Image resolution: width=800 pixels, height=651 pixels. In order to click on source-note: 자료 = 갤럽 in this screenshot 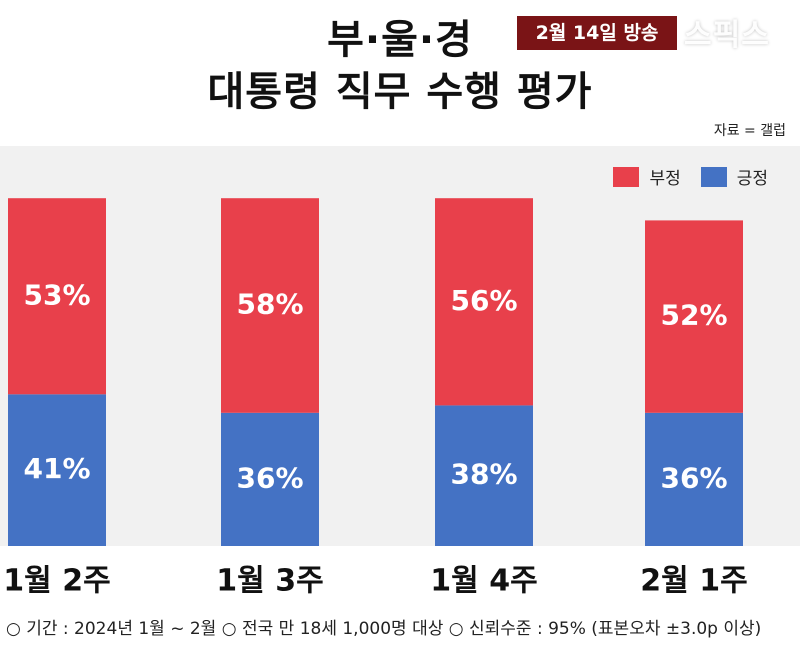, I will do `click(749, 131)`.